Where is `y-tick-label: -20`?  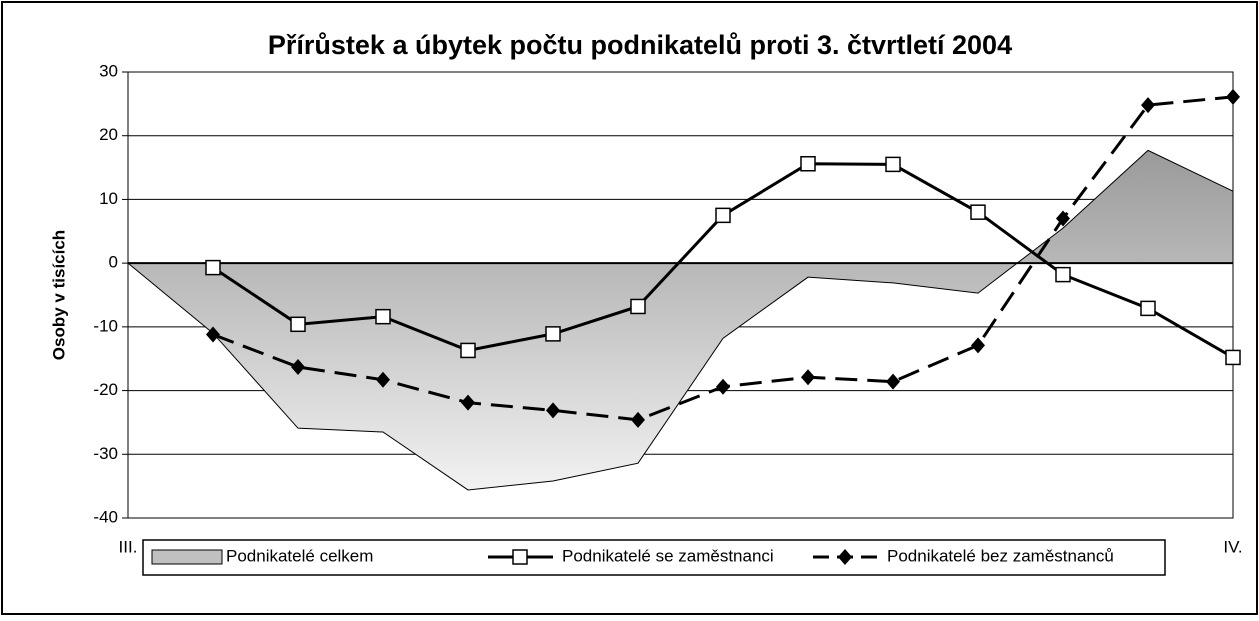 y-tick-label: -20 is located at coordinates (105, 389).